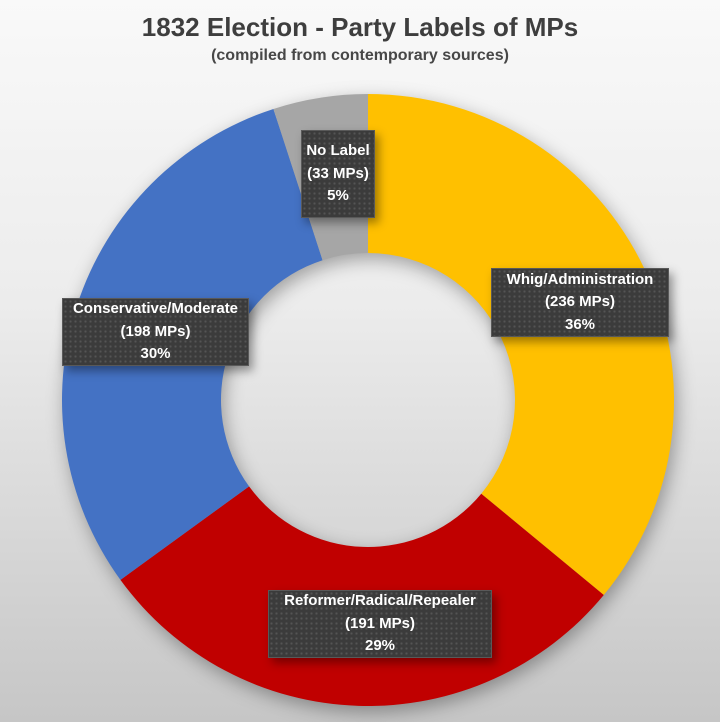  I want to click on data-label-mps: (33 MPs), so click(338, 173).